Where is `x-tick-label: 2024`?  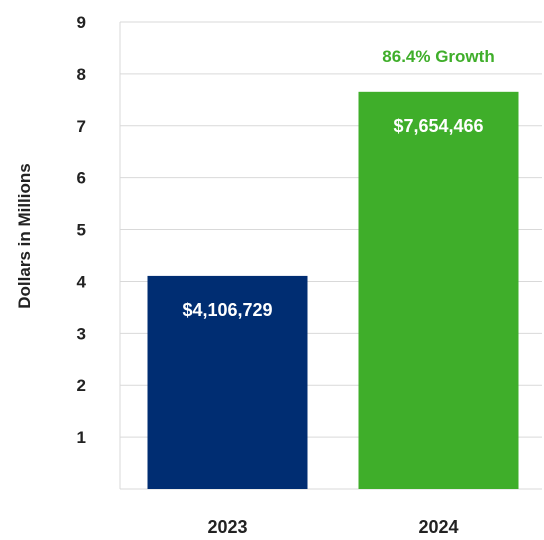
x-tick-label: 2024 is located at coordinates (438, 527).